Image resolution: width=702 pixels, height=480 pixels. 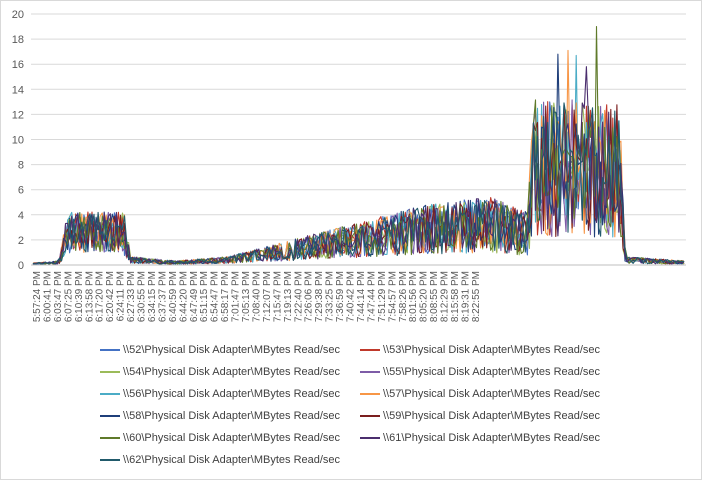 What do you see at coordinates (413, 296) in the screenshot?
I see `x-tick-label: 8:01:56 PM` at bounding box center [413, 296].